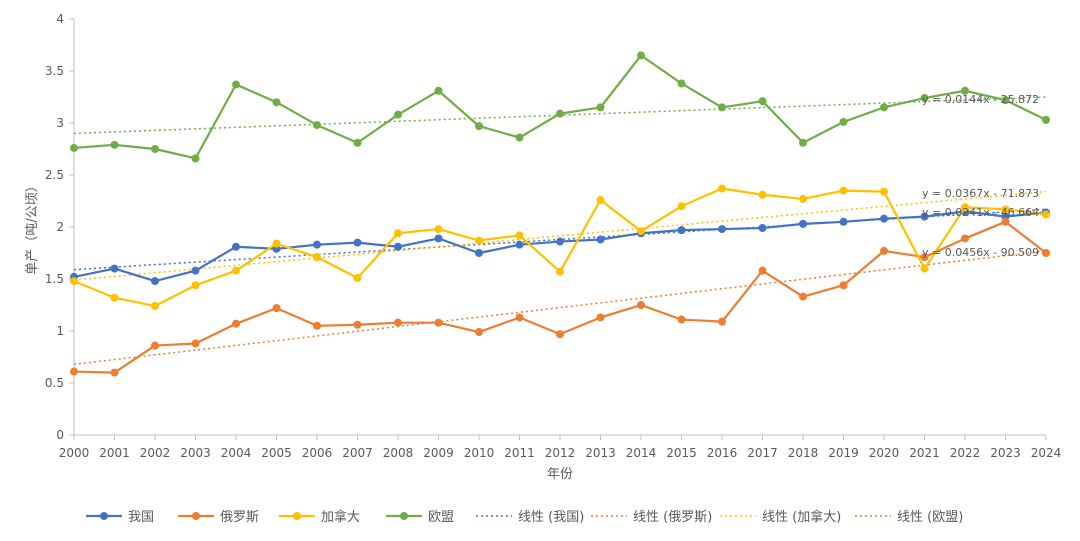  Describe the element at coordinates (441, 517) in the screenshot. I see `legend-label: 欧盟` at that location.